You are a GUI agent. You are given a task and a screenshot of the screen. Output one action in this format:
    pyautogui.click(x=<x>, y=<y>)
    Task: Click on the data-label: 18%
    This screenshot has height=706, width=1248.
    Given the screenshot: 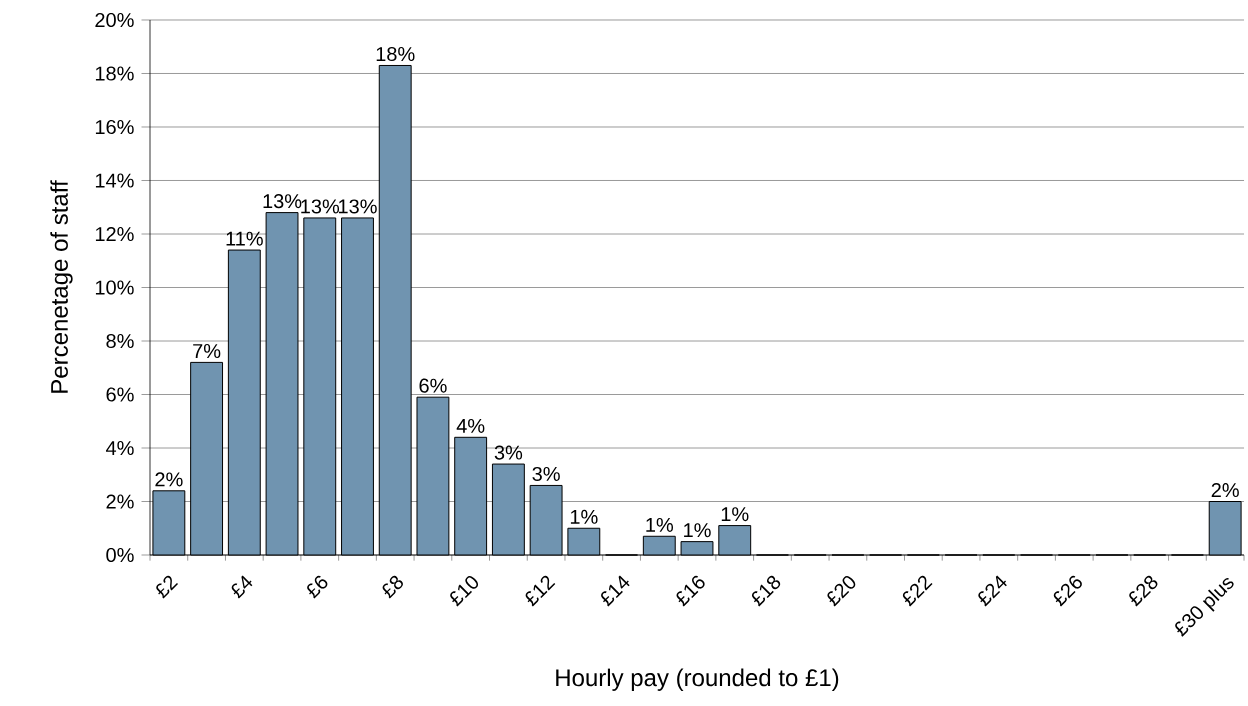 What is the action you would take?
    pyautogui.click(x=395, y=54)
    